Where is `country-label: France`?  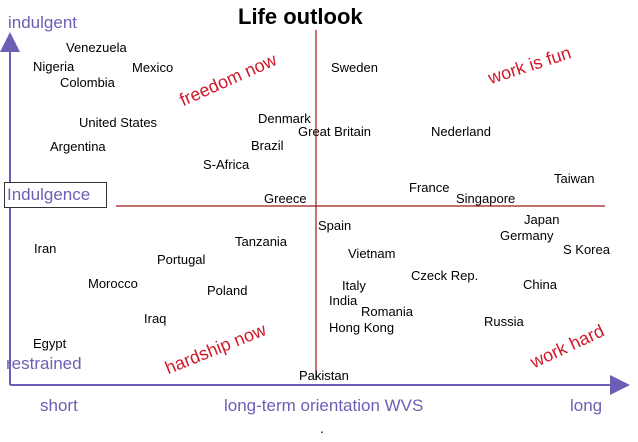
country-label: France is located at coordinates (429, 187).